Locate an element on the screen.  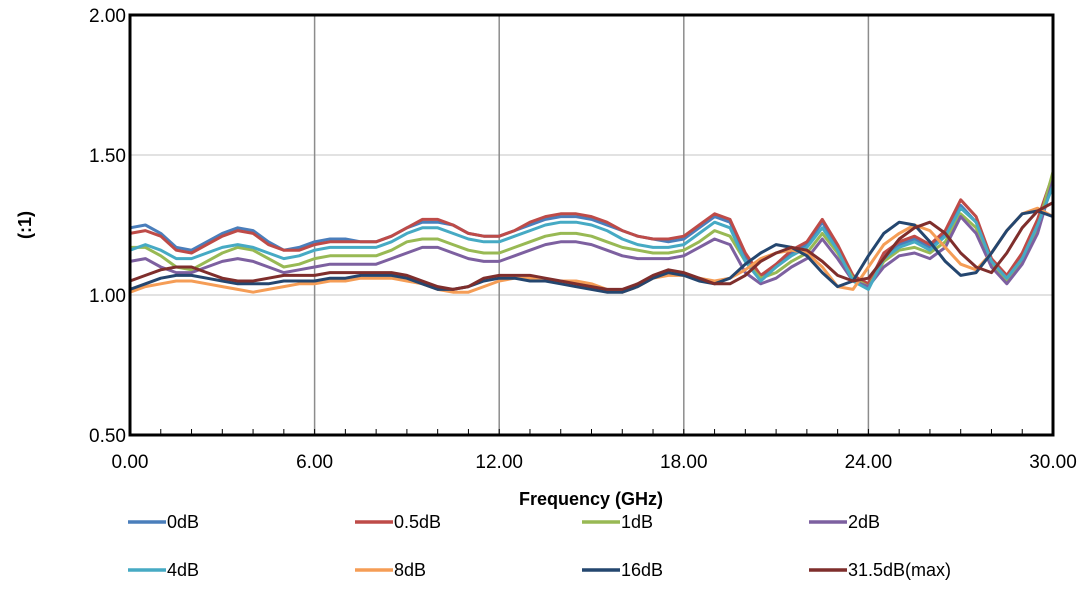
y-tick-label: 1.00 is located at coordinates (107, 296).